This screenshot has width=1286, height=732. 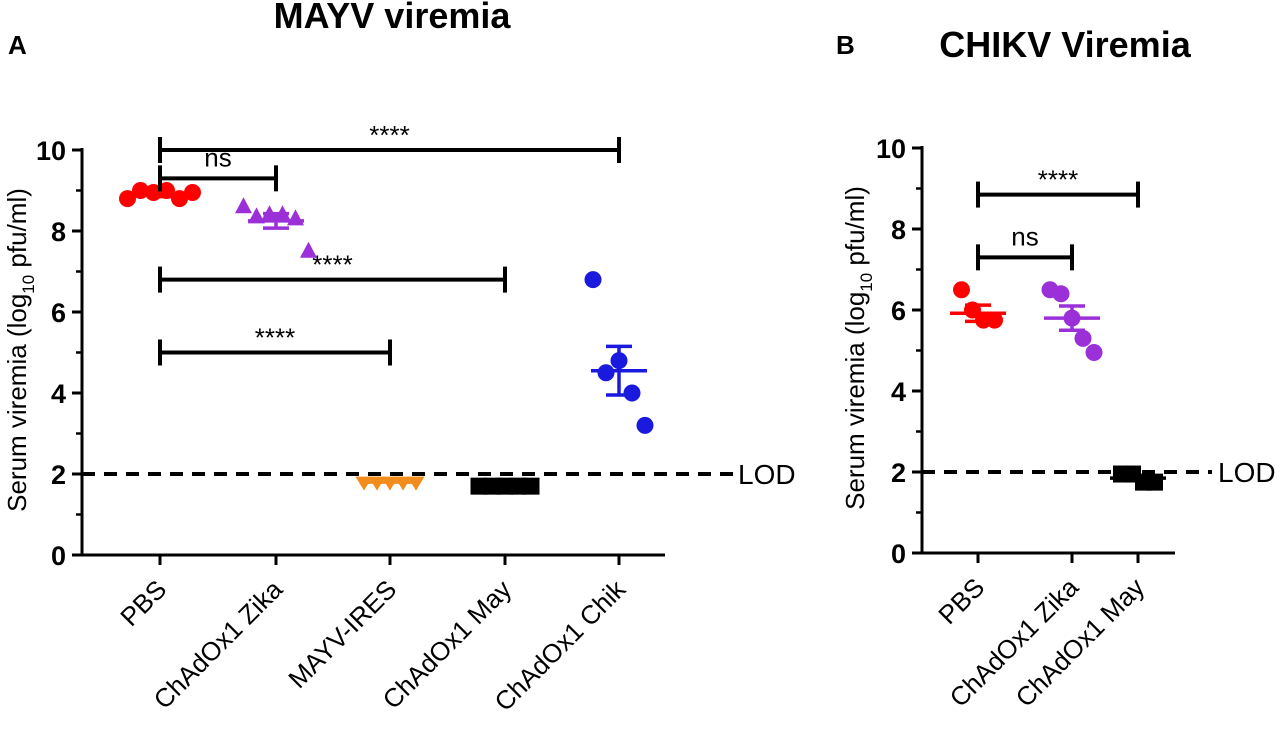 I want to click on x-tick-label: MAYV-IRES, so click(x=342, y=634).